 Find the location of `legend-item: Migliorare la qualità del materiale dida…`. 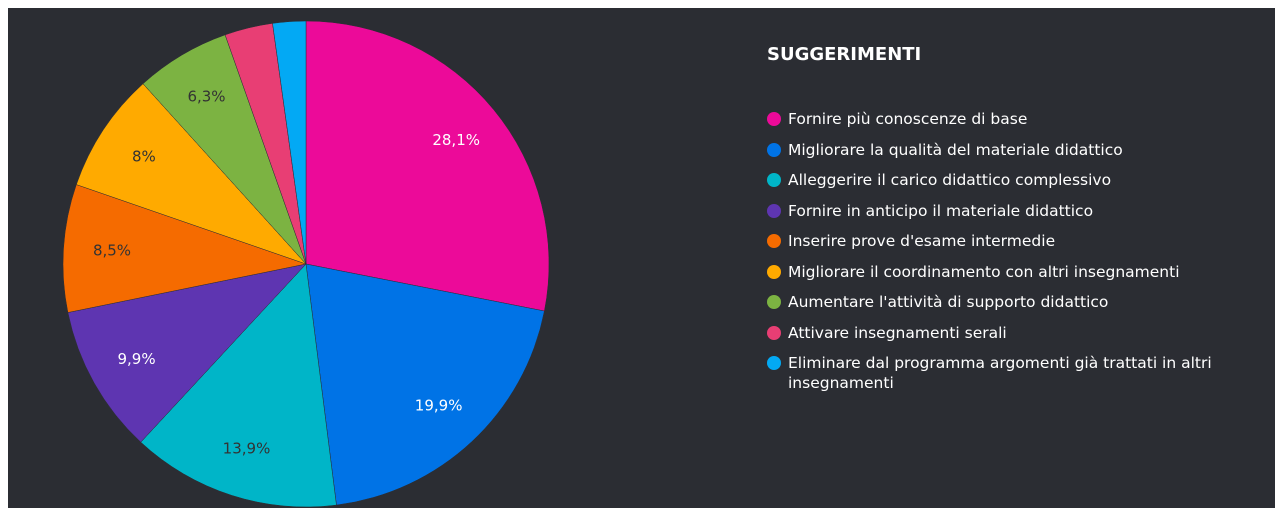

legend-item: Migliorare la qualità del materiale dida… is located at coordinates (1017, 150).